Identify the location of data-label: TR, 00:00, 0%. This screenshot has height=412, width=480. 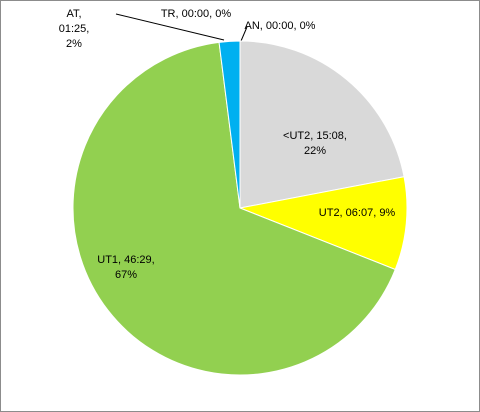
(196, 14).